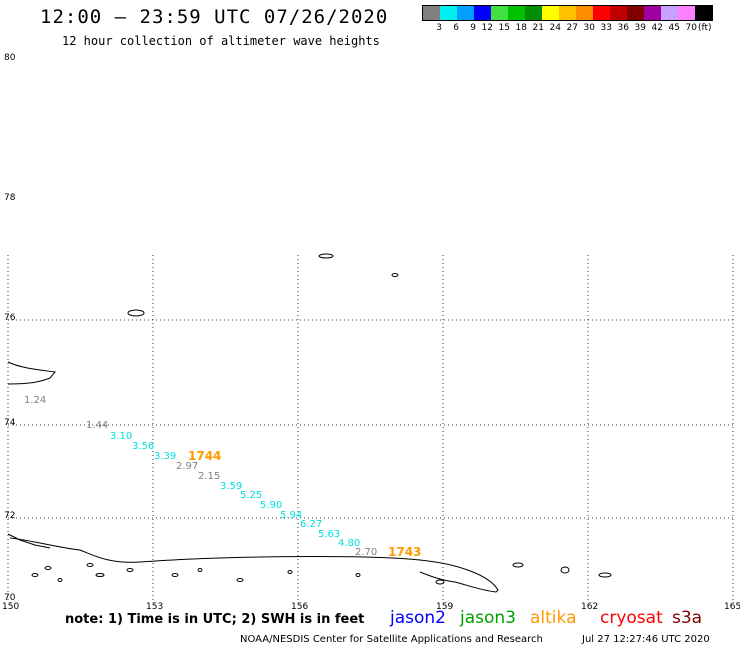 This screenshot has width=740, height=650. I want to click on legend-label: 18, so click(521, 28).